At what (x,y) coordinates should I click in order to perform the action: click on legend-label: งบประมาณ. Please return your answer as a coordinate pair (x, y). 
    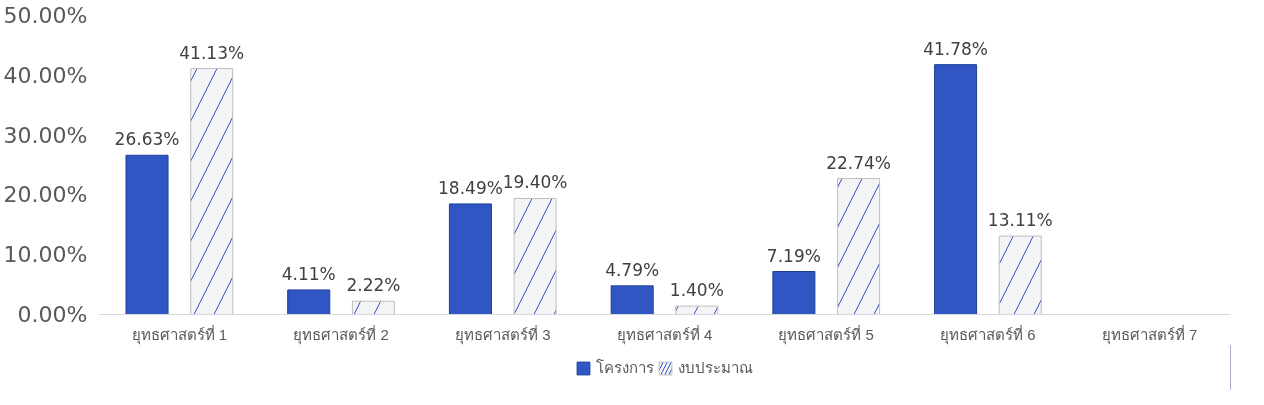
    Looking at the image, I should click on (715, 367).